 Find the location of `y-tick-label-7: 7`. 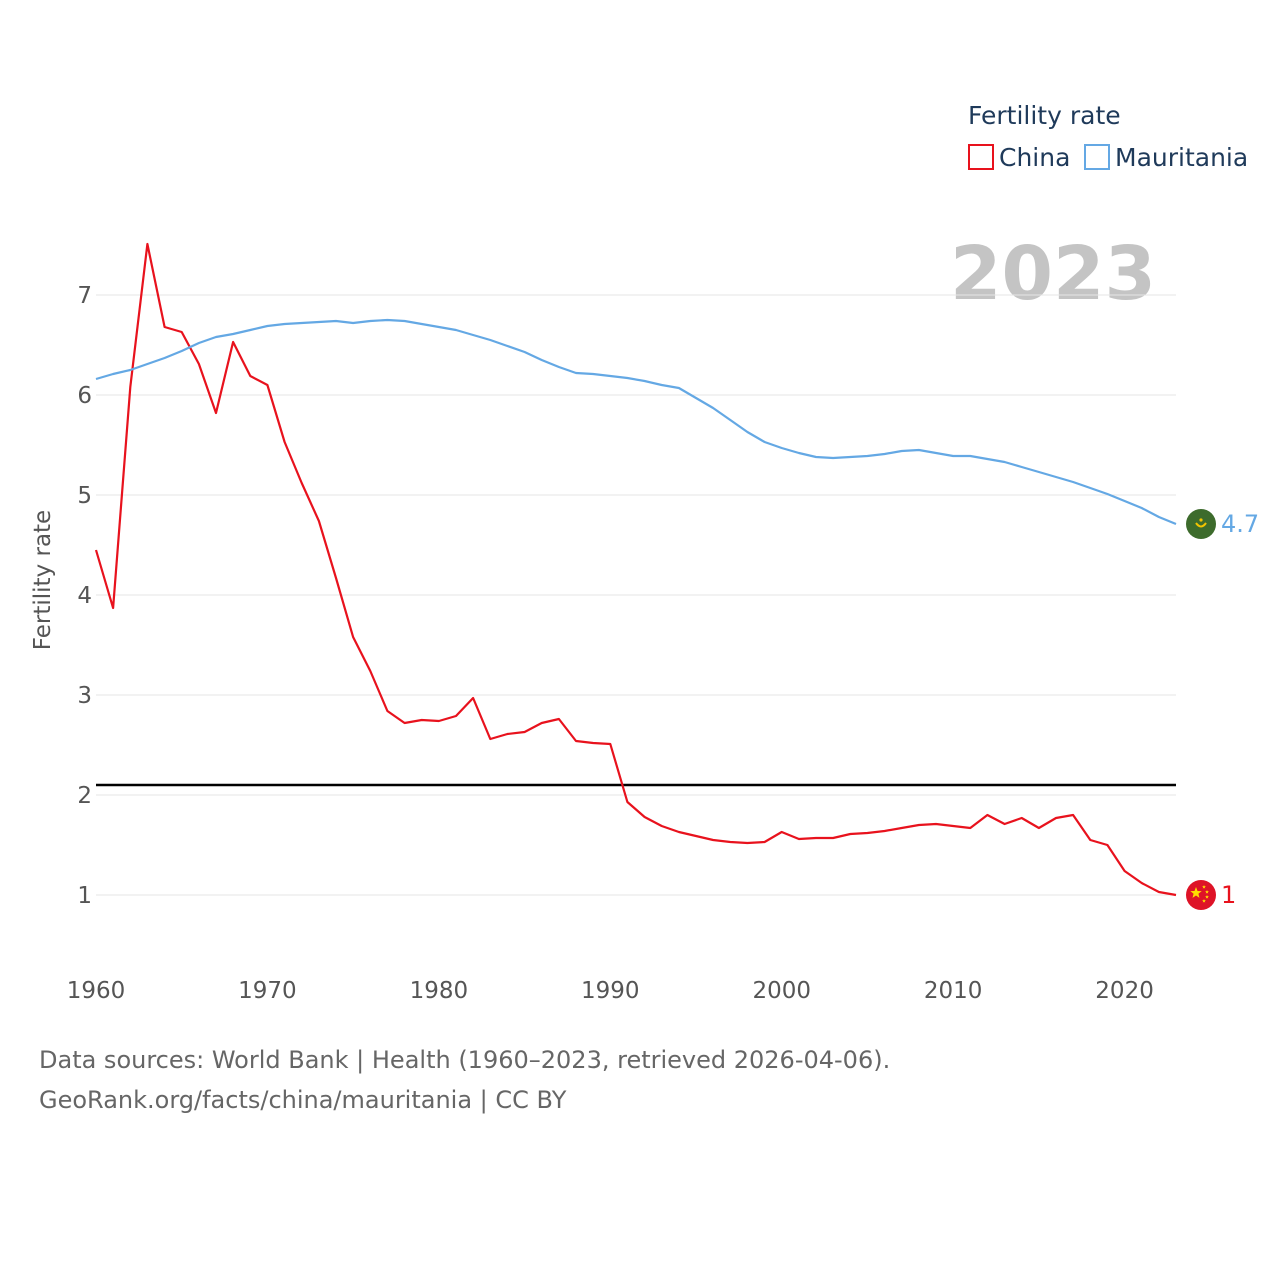

y-tick-label-7: 7 is located at coordinates (84, 296).